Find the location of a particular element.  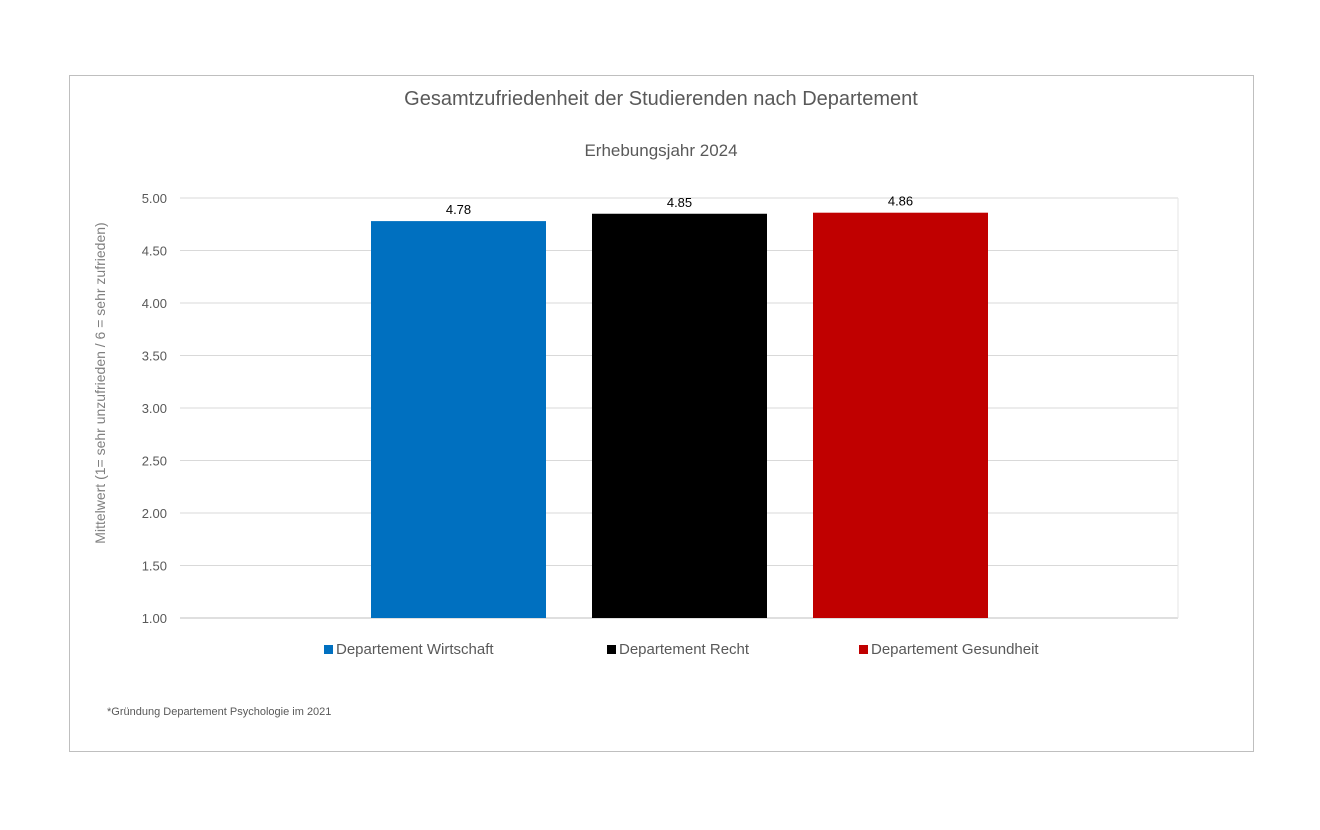

data-label: 4.86 is located at coordinates (900, 201).